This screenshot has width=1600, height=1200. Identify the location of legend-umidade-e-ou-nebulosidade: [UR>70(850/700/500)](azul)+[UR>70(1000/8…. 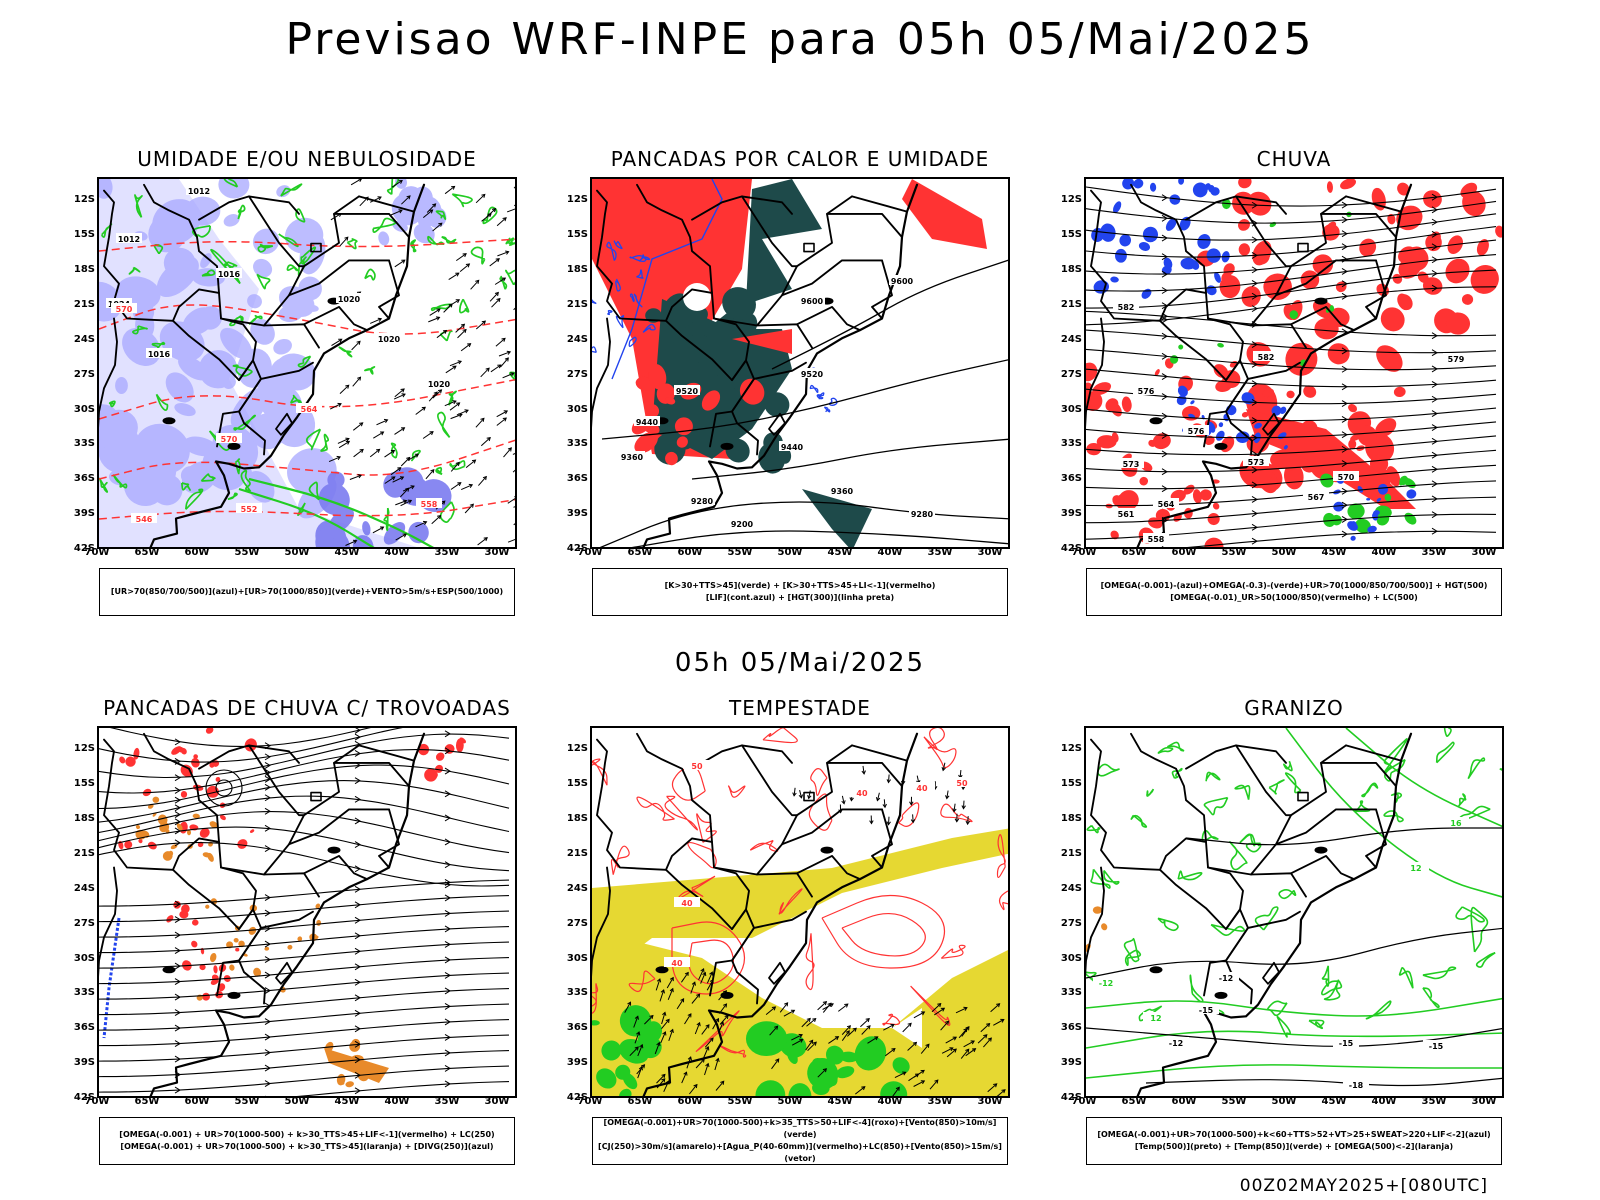
(307, 592).